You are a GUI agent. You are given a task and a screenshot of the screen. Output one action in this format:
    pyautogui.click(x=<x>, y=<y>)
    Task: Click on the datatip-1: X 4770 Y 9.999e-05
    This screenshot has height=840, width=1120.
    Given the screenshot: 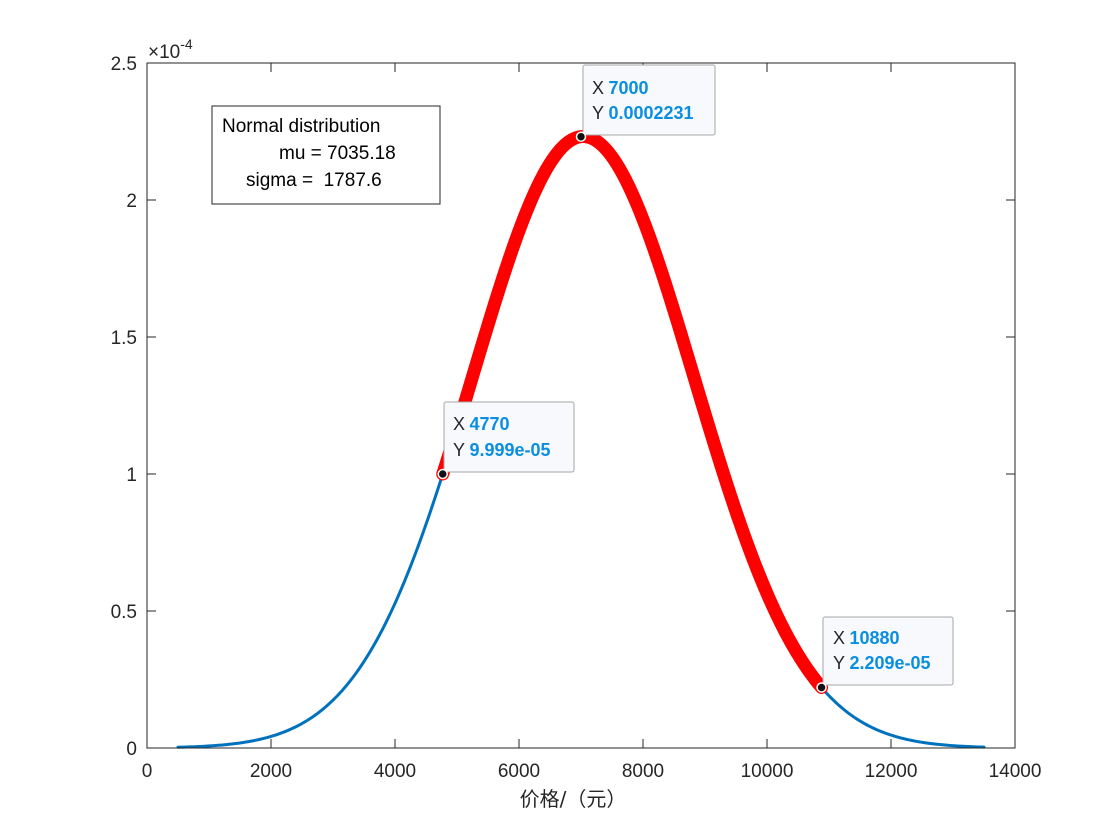 What is the action you would take?
    pyautogui.click(x=509, y=437)
    